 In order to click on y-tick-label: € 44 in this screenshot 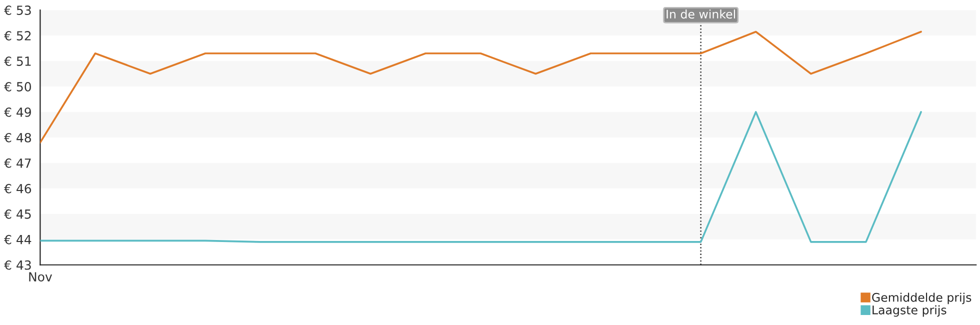, I will do `click(18, 239)`.